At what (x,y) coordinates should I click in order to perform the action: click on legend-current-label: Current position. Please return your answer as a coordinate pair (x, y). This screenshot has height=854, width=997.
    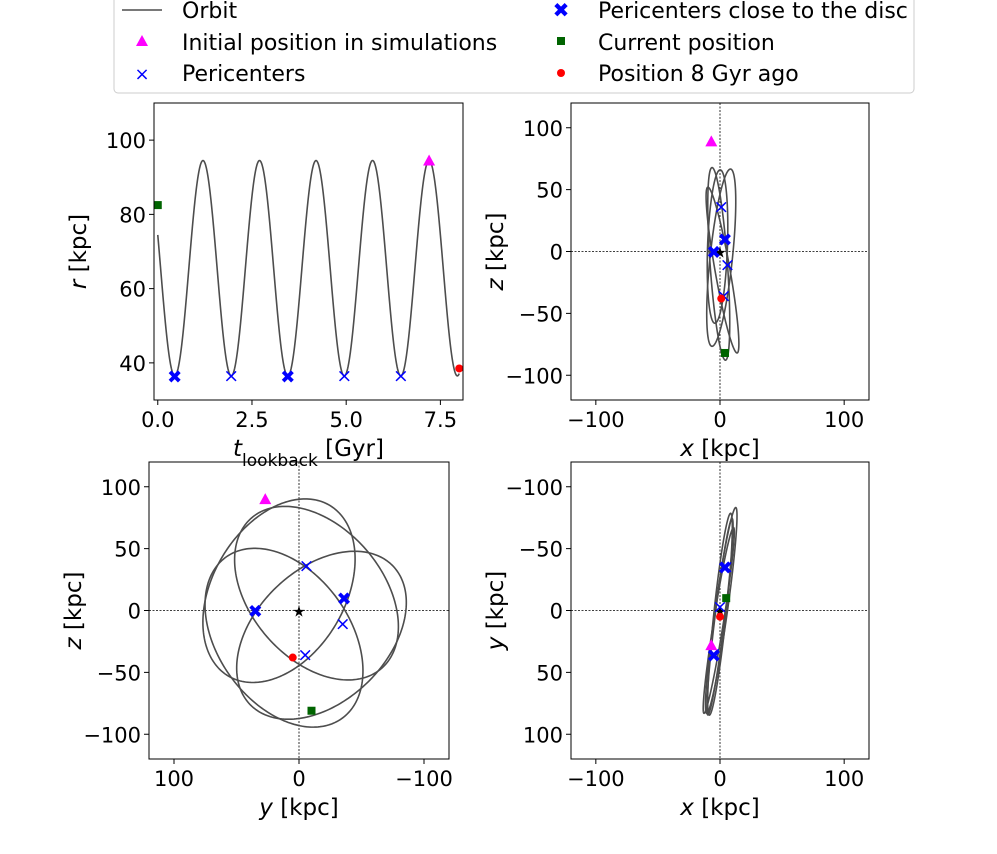
    Looking at the image, I should click on (686, 43).